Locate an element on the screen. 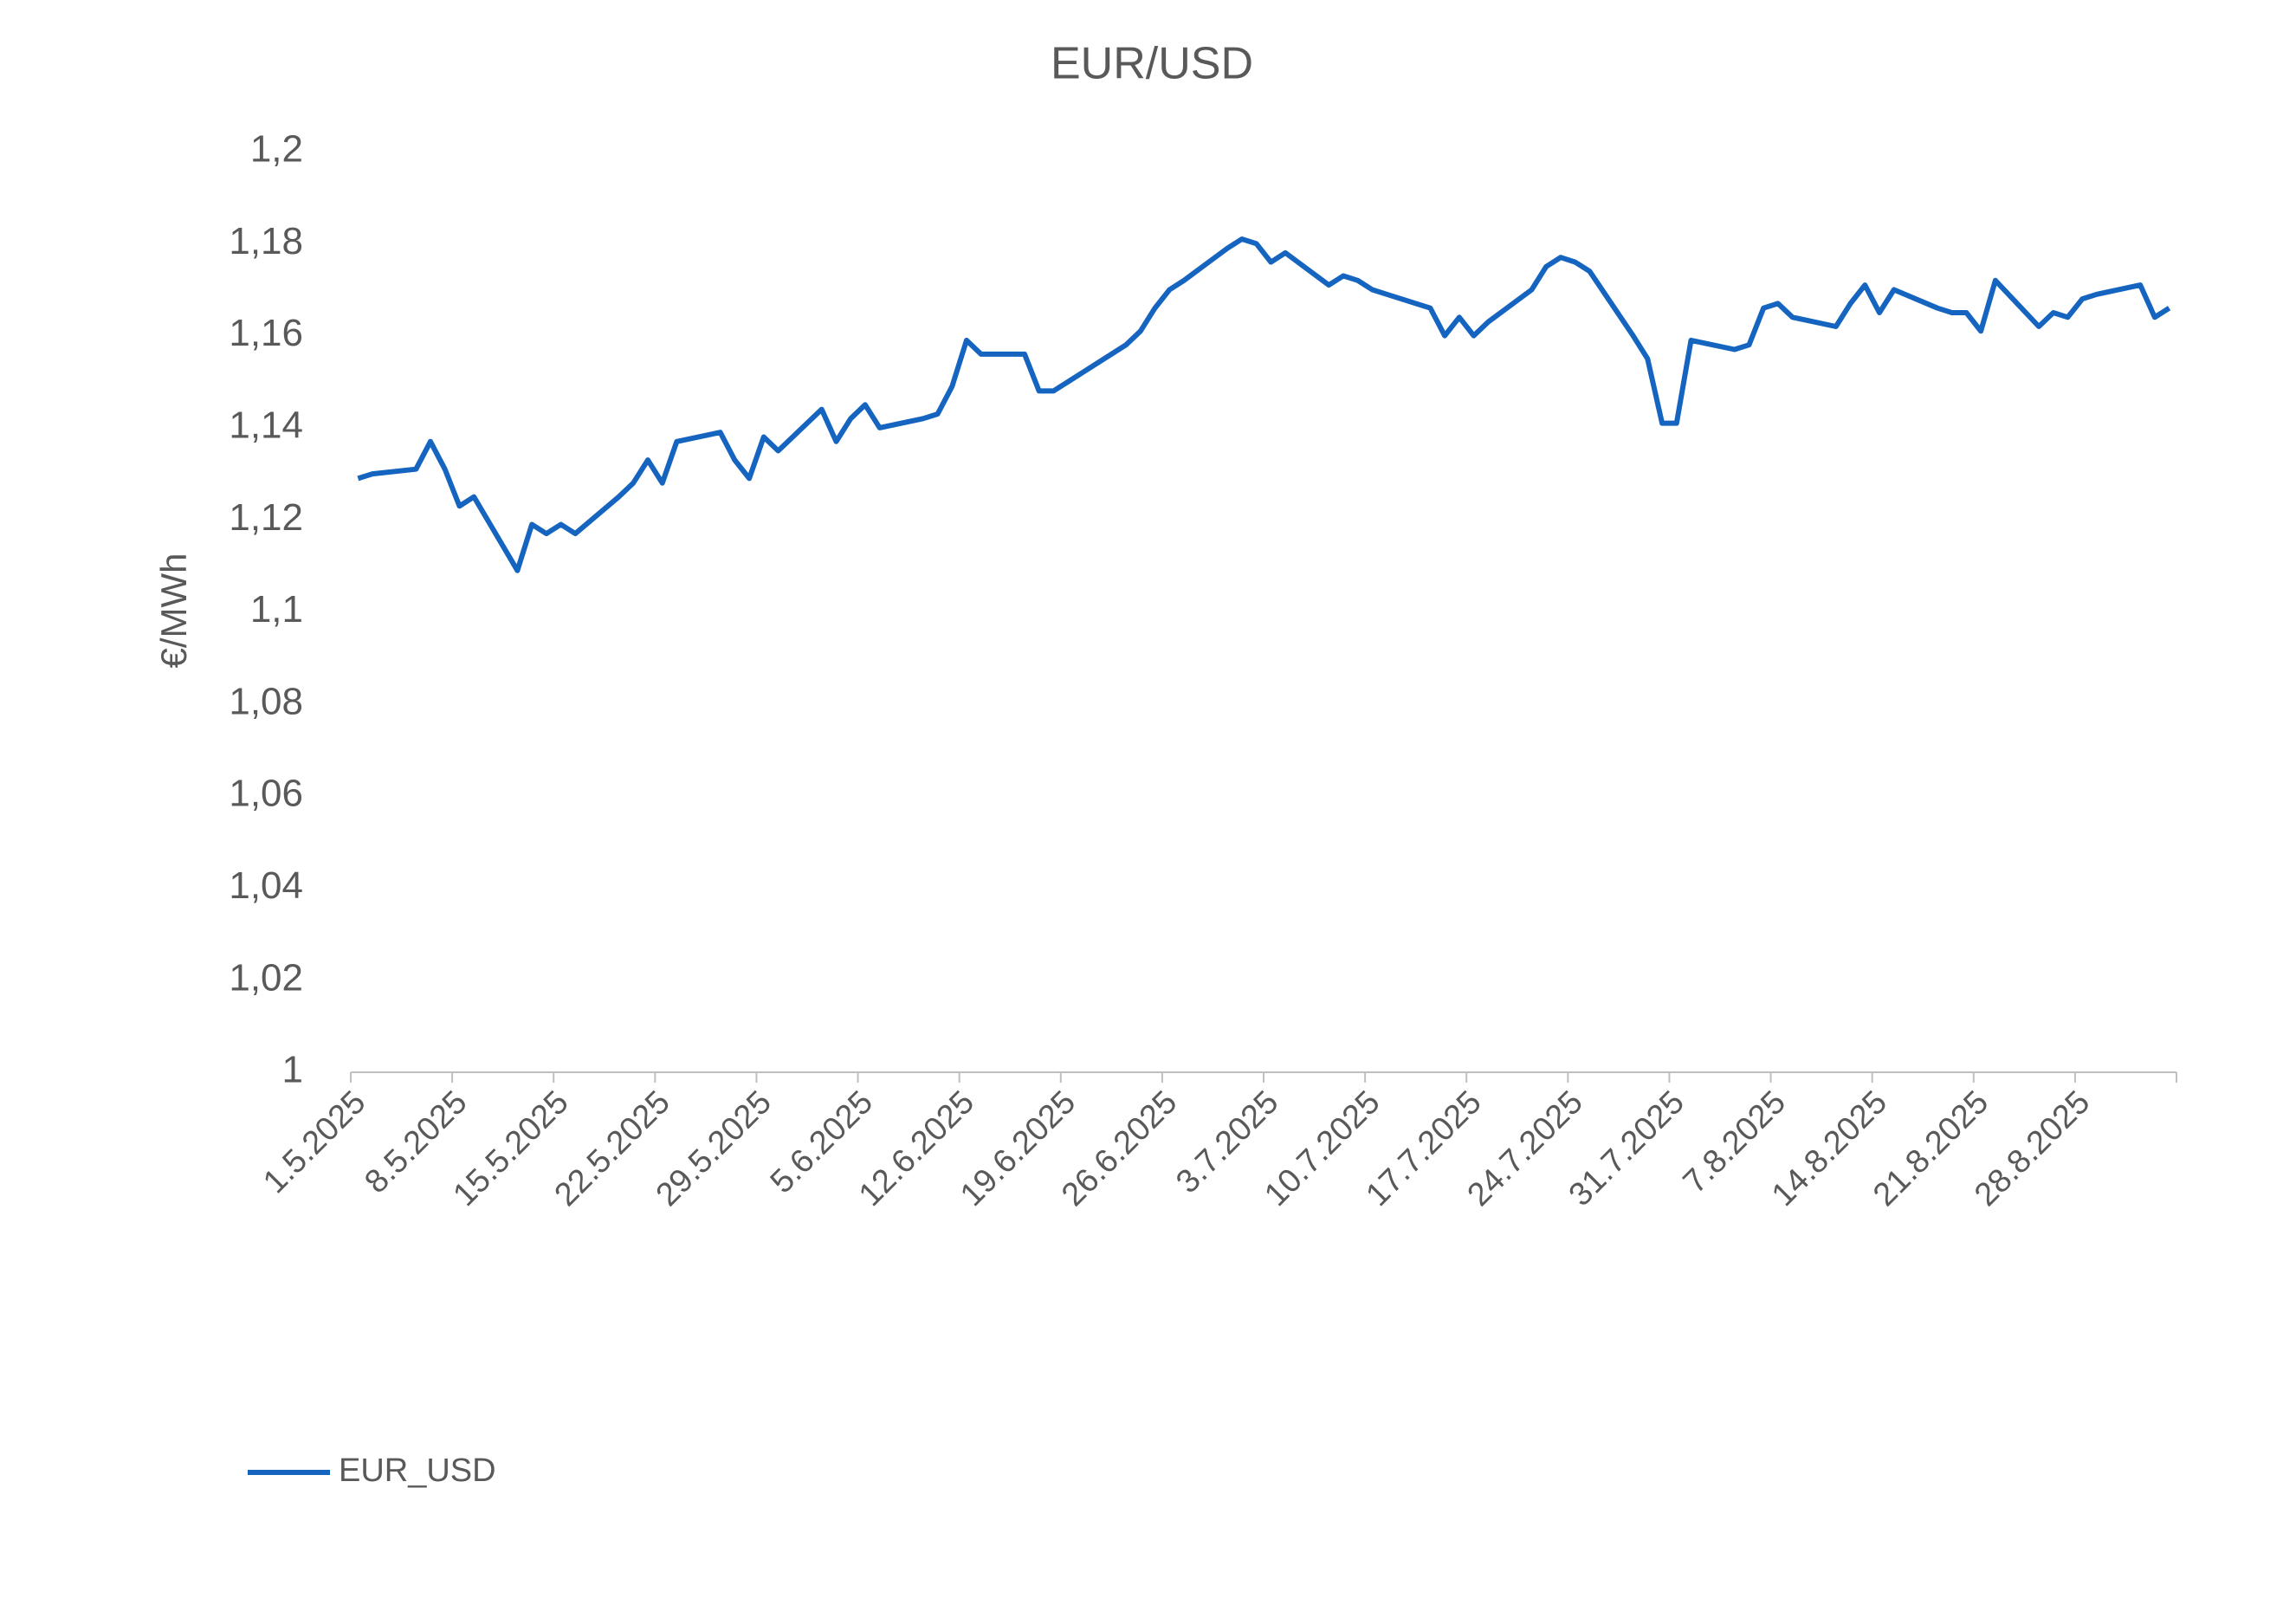  x-tick-label: 1.5.2025 is located at coordinates (314, 1142).